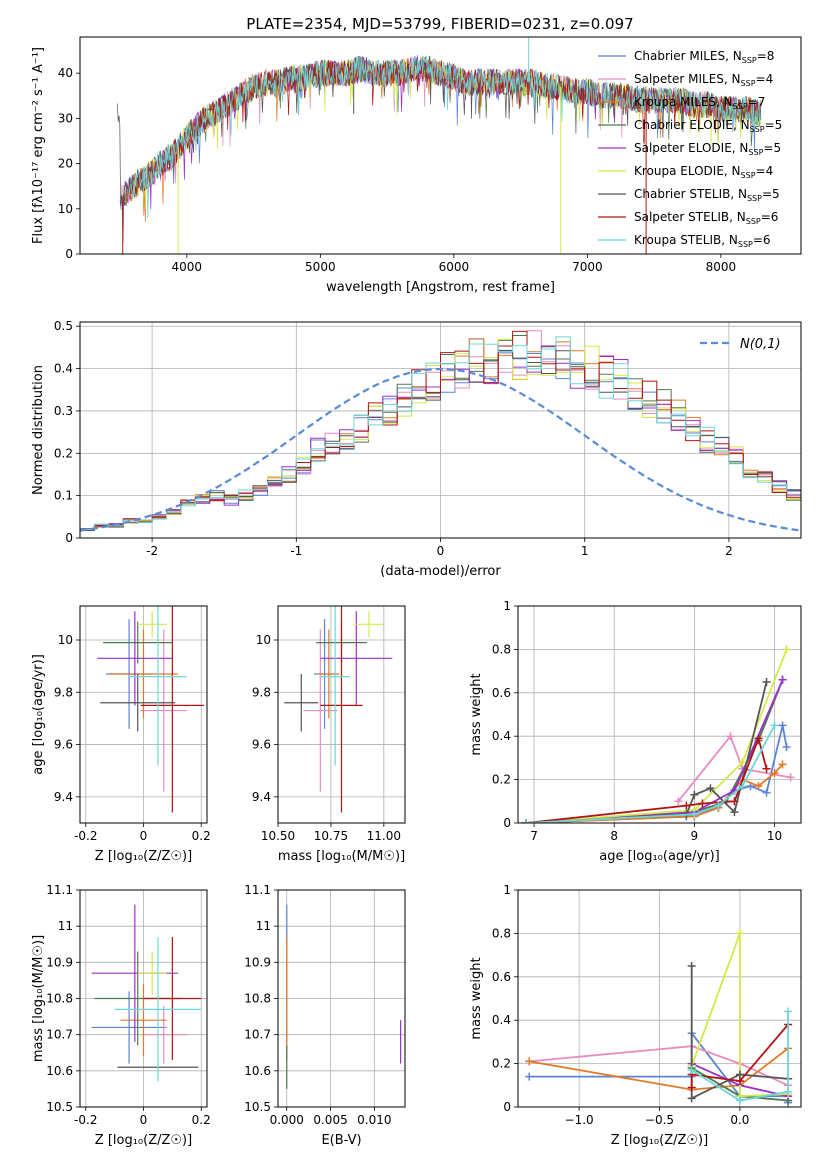 Image resolution: width=819 pixels, height=1170 pixels. I want to click on legend-entry: Chabrier STELIB, NSSP=5, so click(707, 195).